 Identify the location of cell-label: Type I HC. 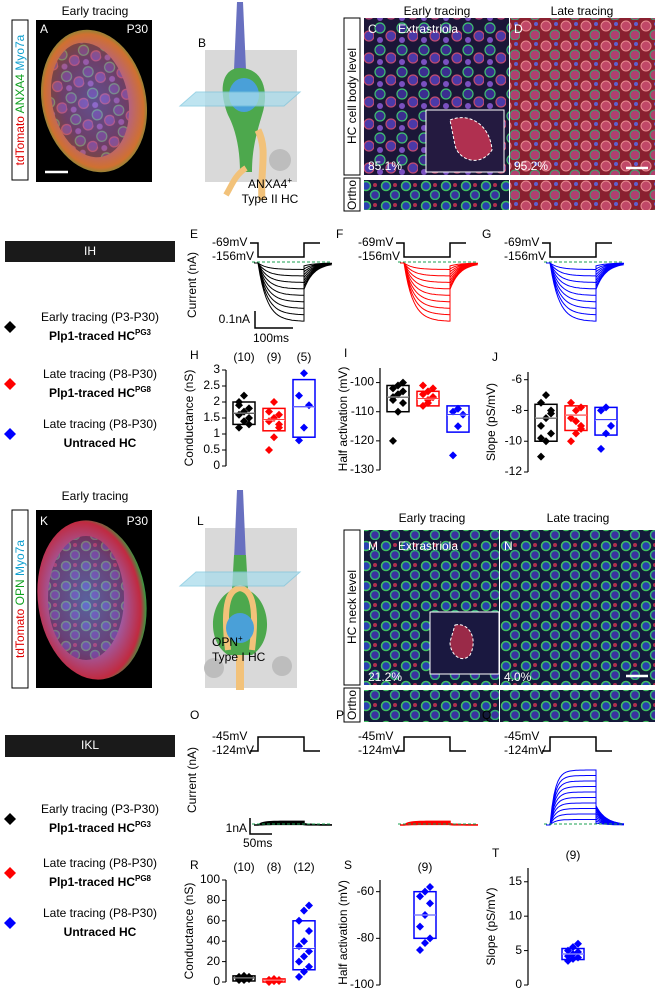
(239, 657).